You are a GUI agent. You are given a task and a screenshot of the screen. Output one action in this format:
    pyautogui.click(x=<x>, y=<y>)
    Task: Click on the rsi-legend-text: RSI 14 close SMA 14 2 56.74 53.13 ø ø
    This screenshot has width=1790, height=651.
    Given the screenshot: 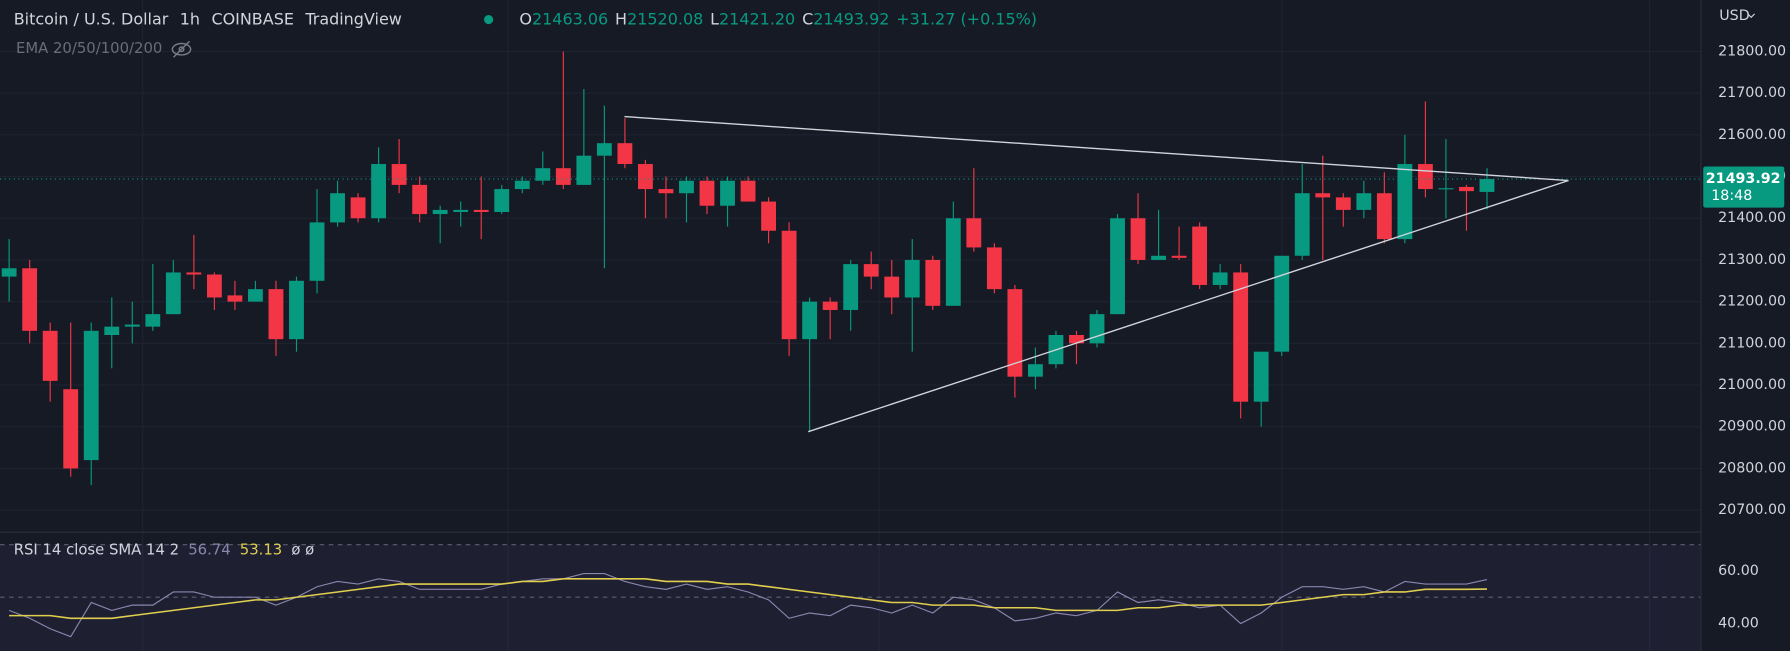 What is the action you would take?
    pyautogui.click(x=164, y=549)
    